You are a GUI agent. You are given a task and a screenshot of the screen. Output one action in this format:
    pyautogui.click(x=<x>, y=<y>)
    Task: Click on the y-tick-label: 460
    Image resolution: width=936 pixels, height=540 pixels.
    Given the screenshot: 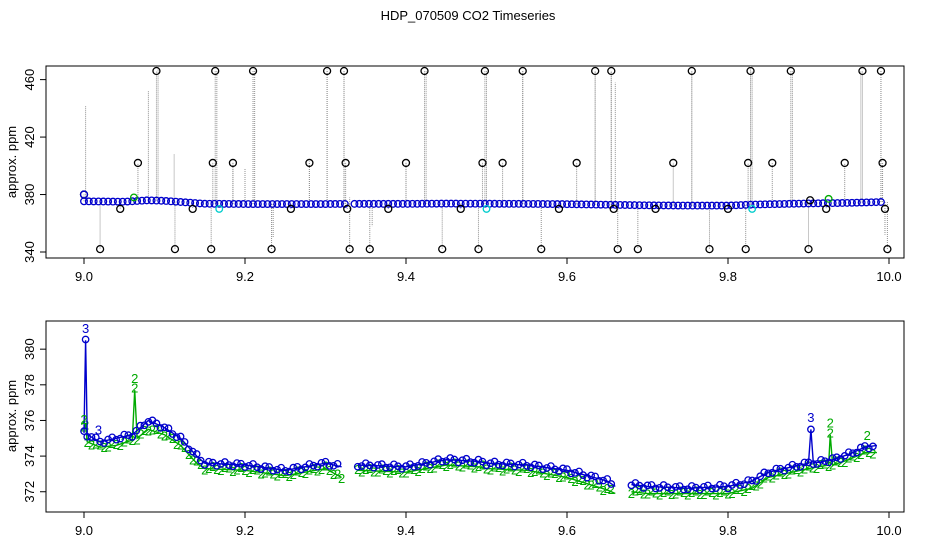 What is the action you would take?
    pyautogui.click(x=29, y=80)
    